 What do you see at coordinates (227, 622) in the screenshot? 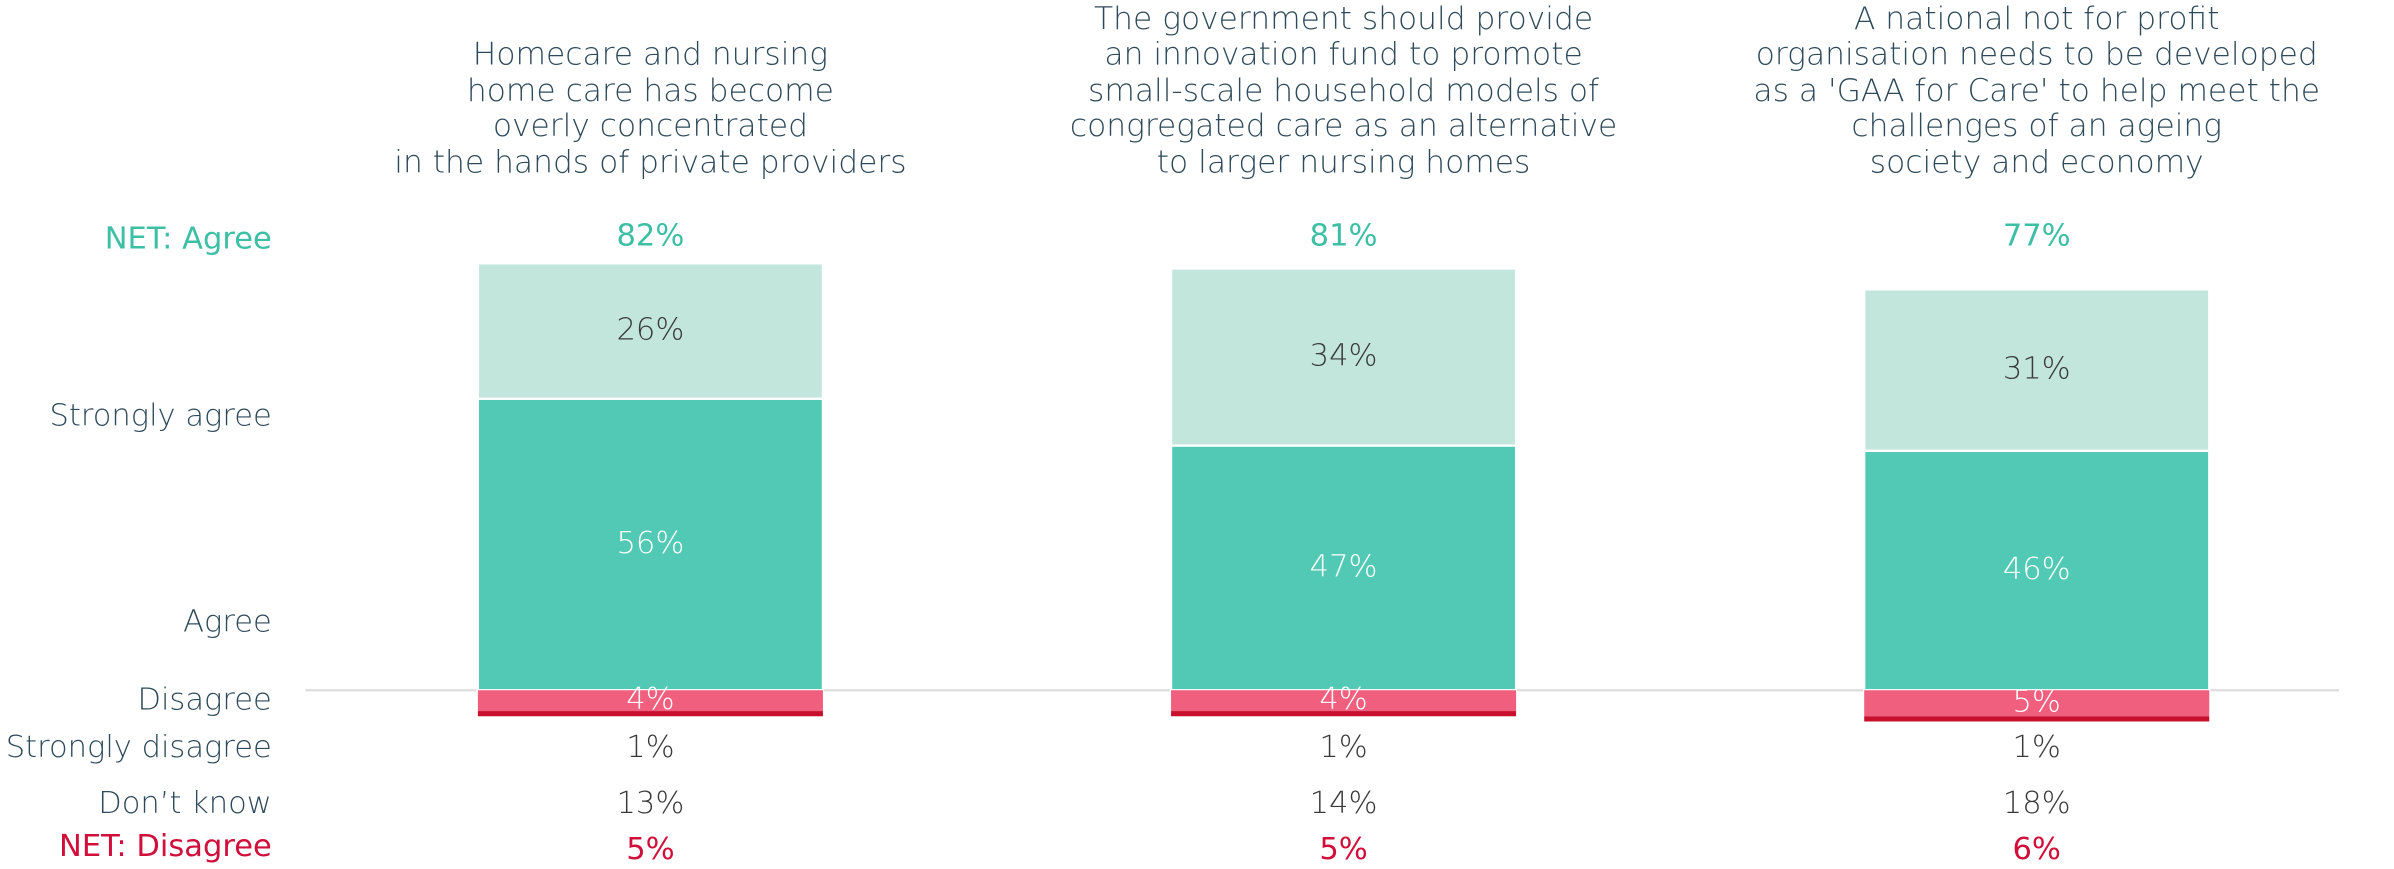
I see `row-label: Agree` at bounding box center [227, 622].